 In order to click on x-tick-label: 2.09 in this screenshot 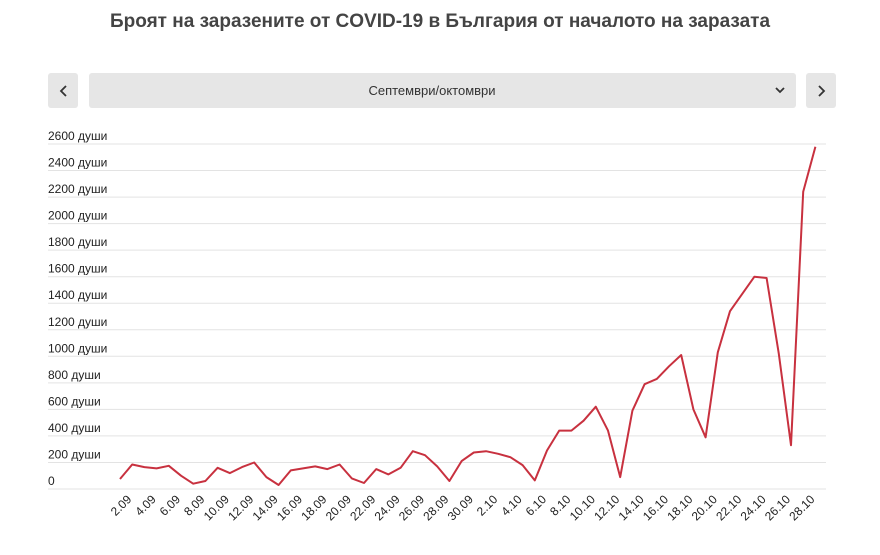, I will do `click(121, 505)`.